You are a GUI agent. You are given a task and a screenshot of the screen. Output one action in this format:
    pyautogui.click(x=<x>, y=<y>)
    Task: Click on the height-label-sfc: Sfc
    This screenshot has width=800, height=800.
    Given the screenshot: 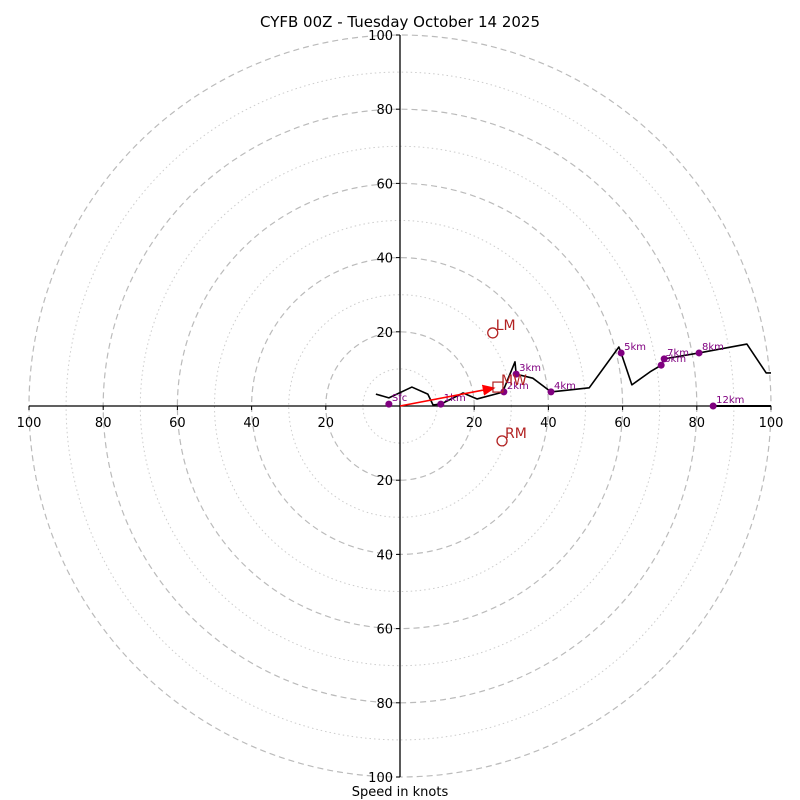 What is the action you would take?
    pyautogui.click(x=399, y=398)
    